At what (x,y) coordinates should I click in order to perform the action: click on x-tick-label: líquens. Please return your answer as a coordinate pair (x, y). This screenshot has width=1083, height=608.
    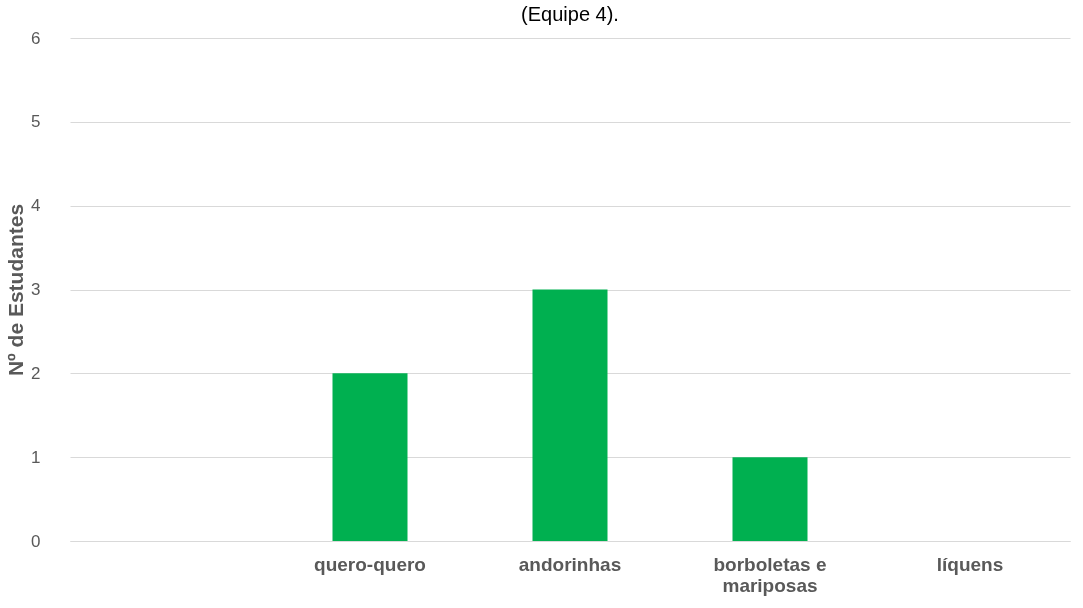
    Looking at the image, I should click on (970, 564).